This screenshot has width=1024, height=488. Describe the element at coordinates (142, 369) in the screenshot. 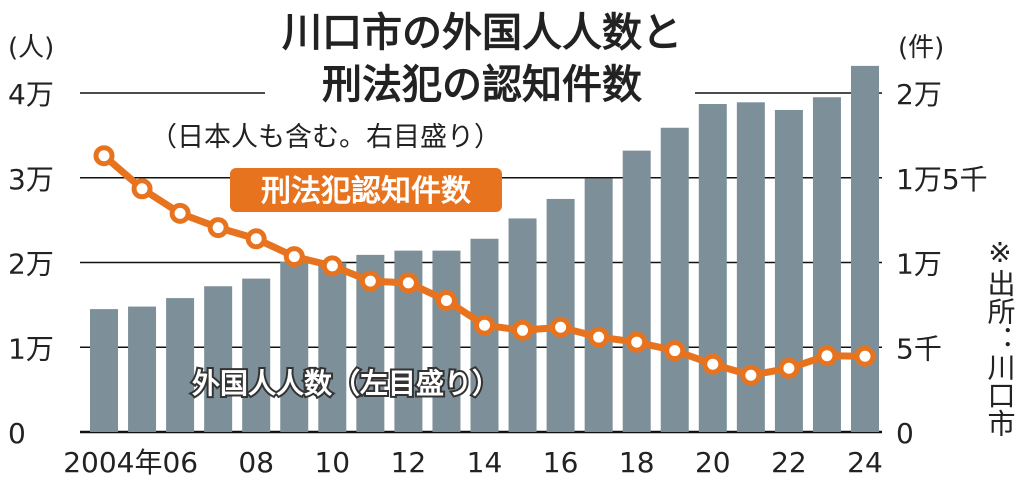

I see `bar-2005` at that location.